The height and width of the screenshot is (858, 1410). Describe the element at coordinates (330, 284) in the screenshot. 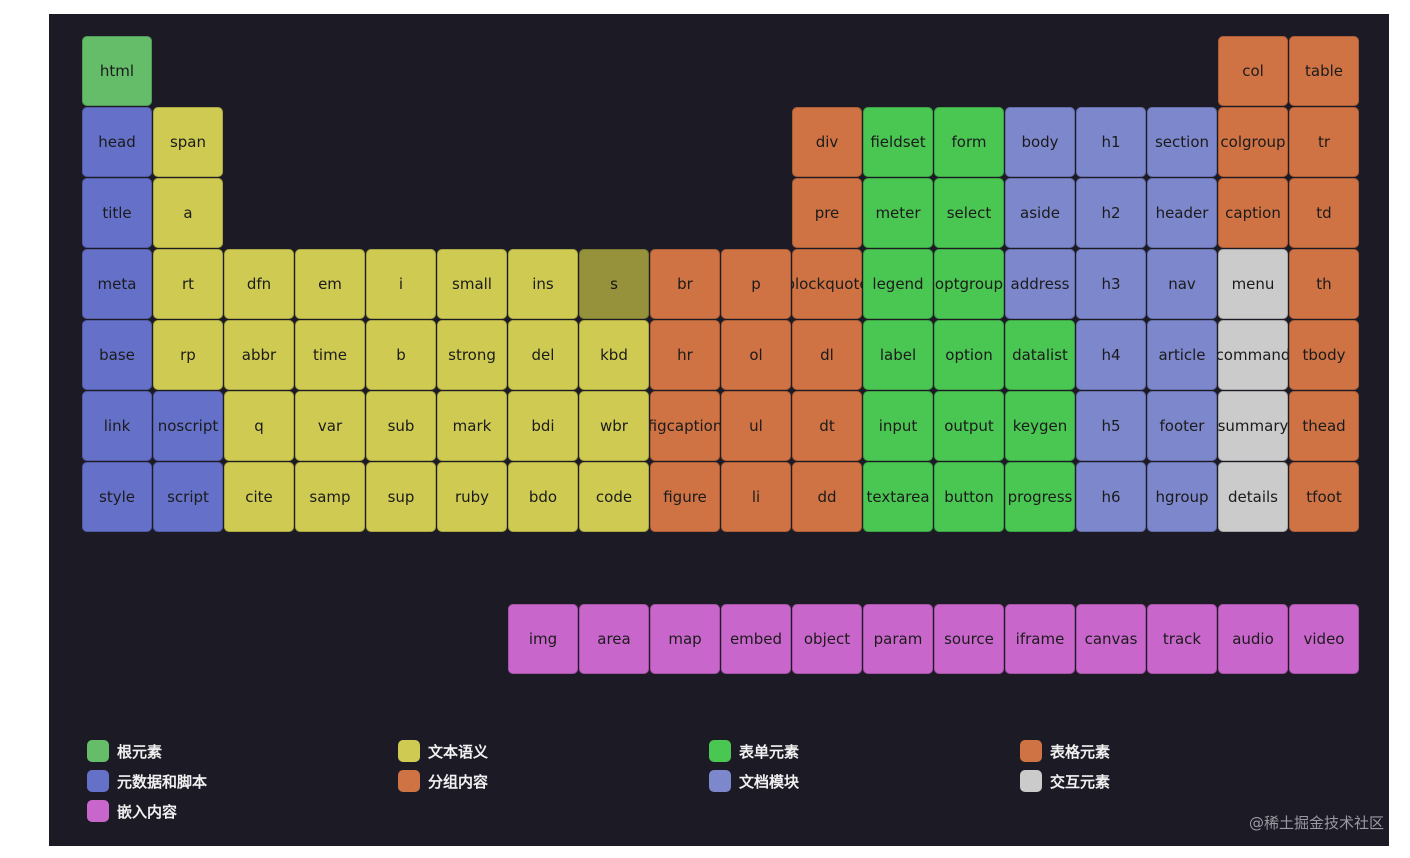

I see `element-tile-em: em` at that location.